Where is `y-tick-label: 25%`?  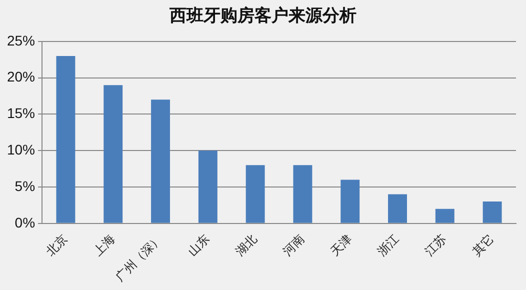
y-tick-label: 25% is located at coordinates (21, 40).